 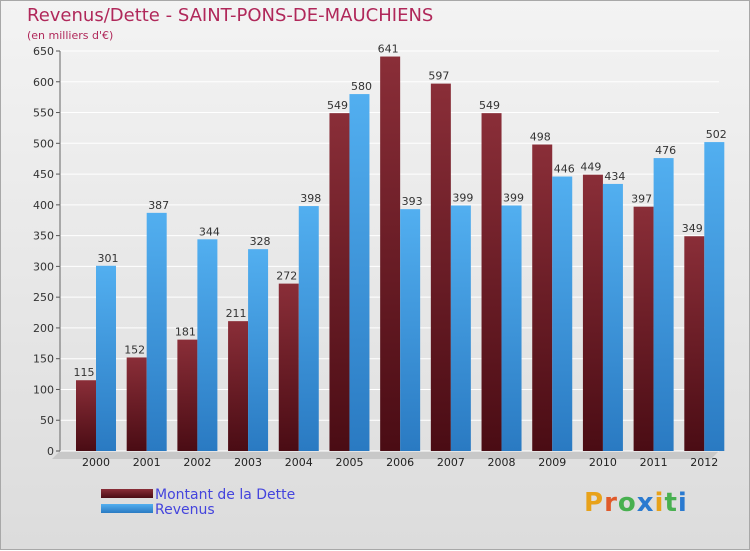 I want to click on chart-subtitle: (en milliers d'€), so click(x=70, y=35).